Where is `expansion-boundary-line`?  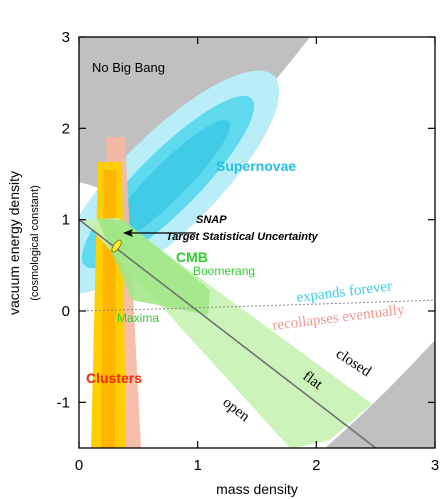 expansion-boundary-line is located at coordinates (257, 305).